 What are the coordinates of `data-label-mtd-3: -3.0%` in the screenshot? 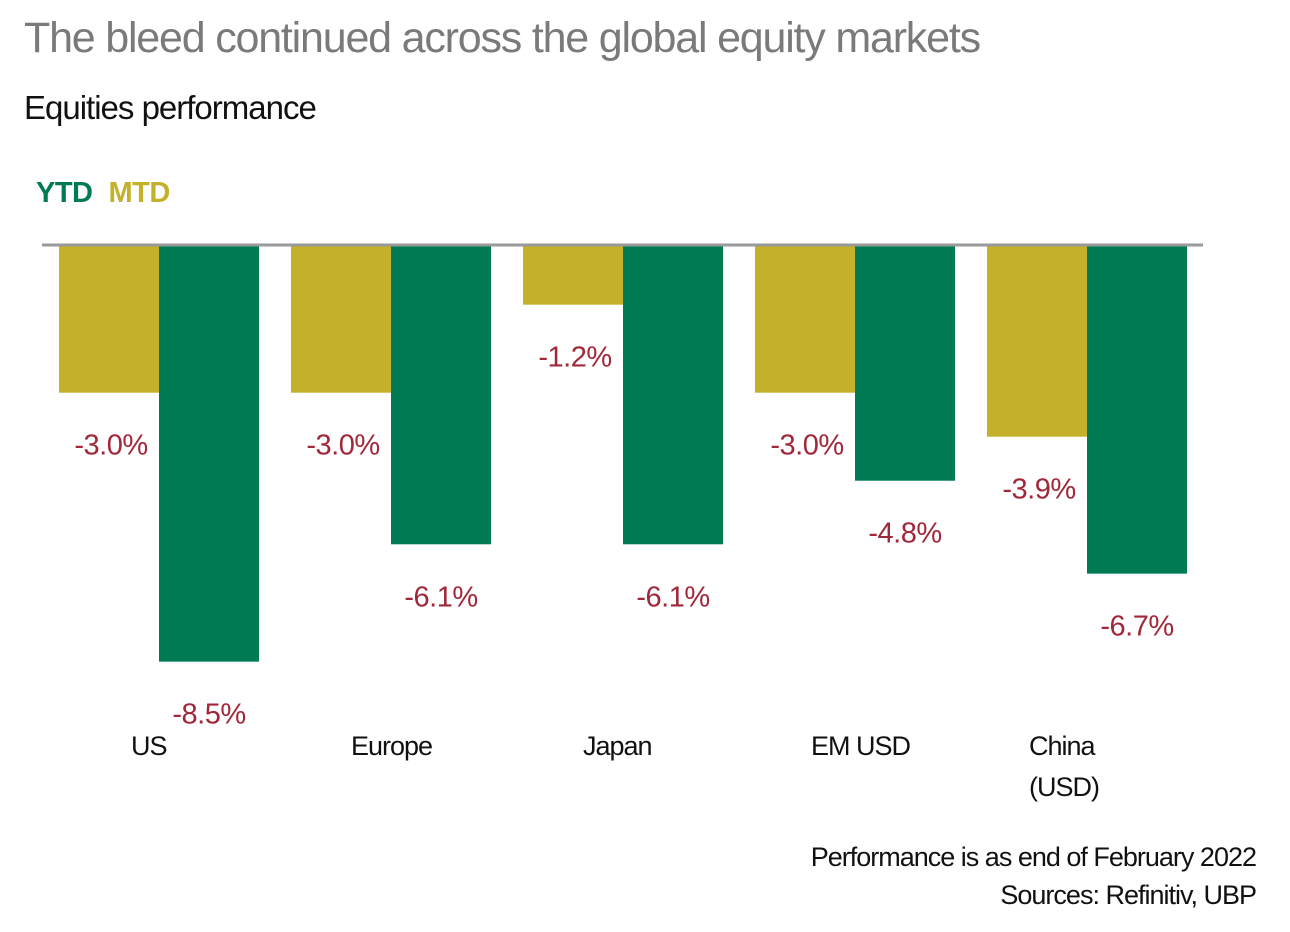 It's located at (806, 446).